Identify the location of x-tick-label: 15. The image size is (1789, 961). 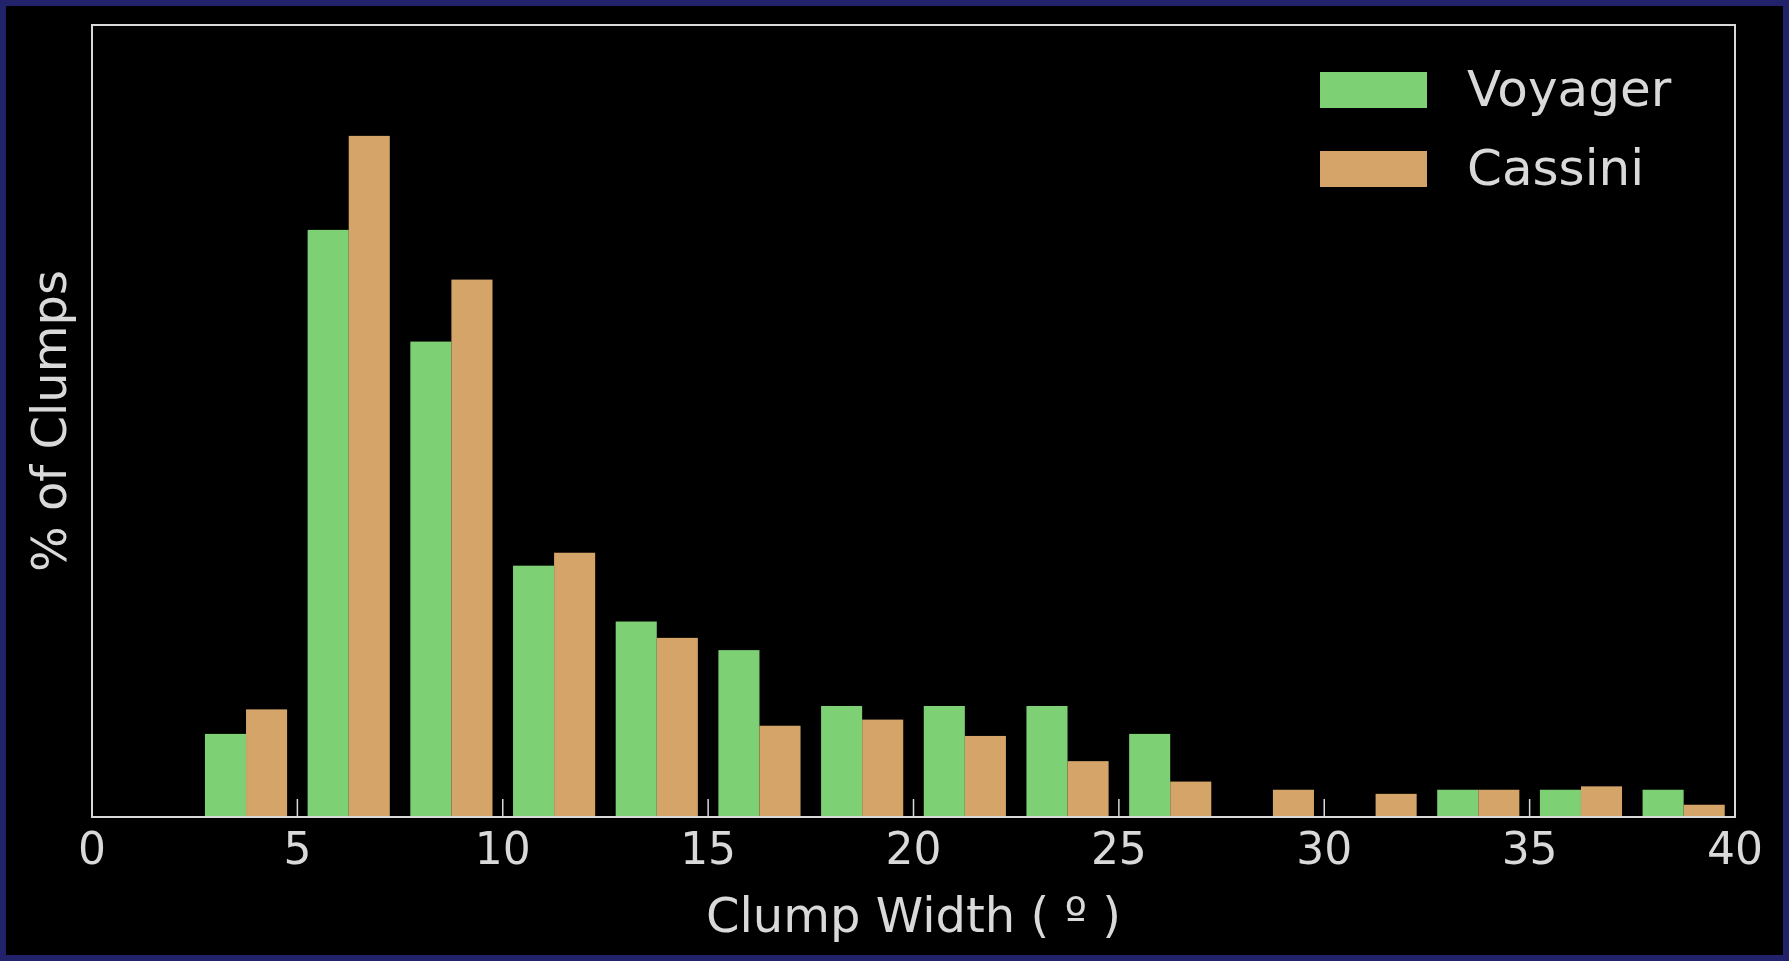
(708, 848).